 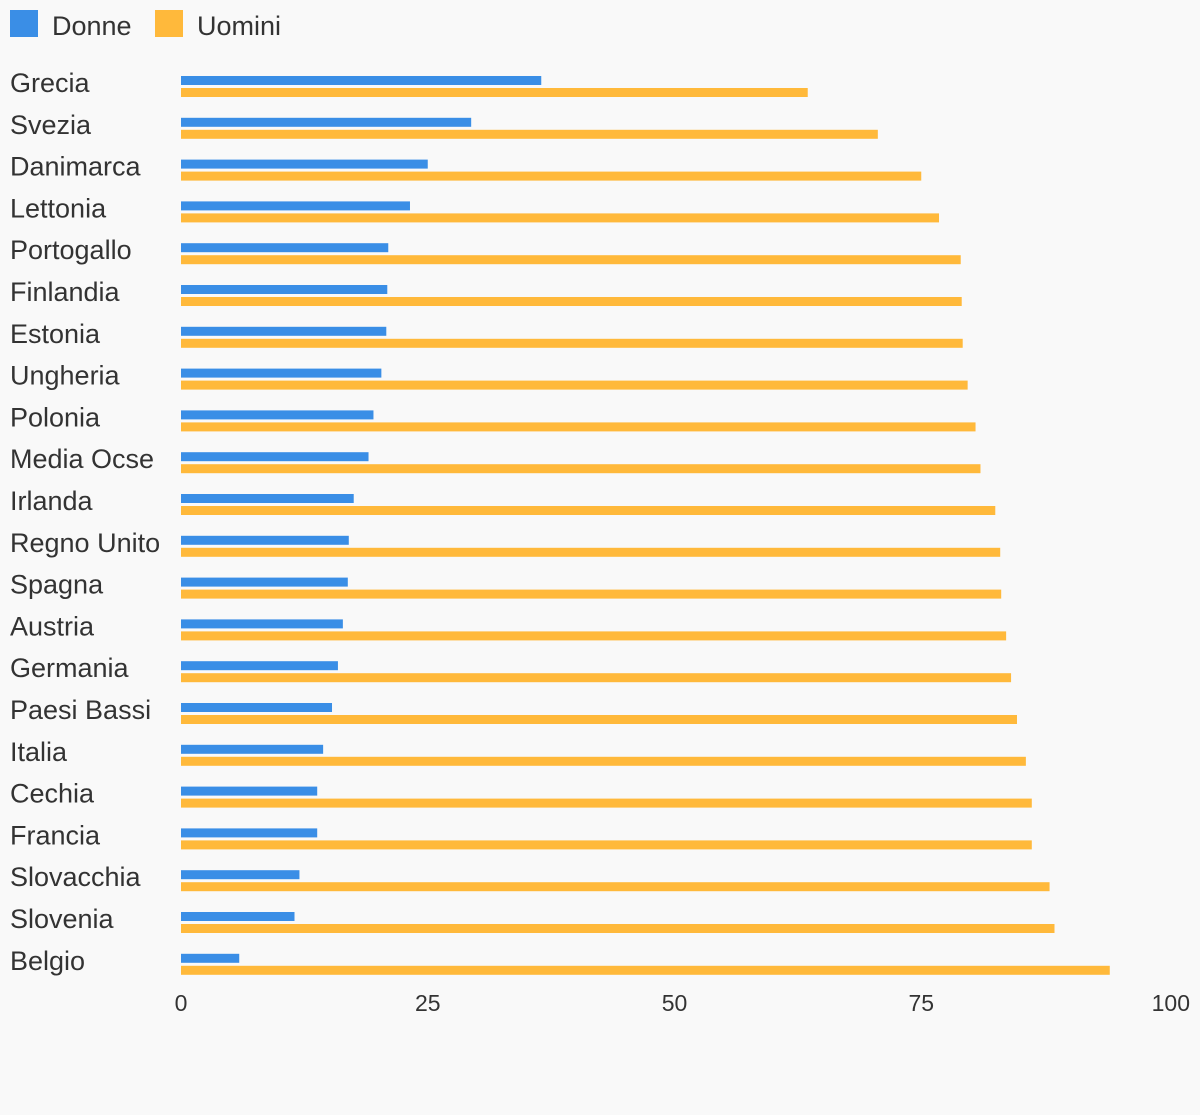 What do you see at coordinates (55, 417) in the screenshot?
I see `category-label: Polonia` at bounding box center [55, 417].